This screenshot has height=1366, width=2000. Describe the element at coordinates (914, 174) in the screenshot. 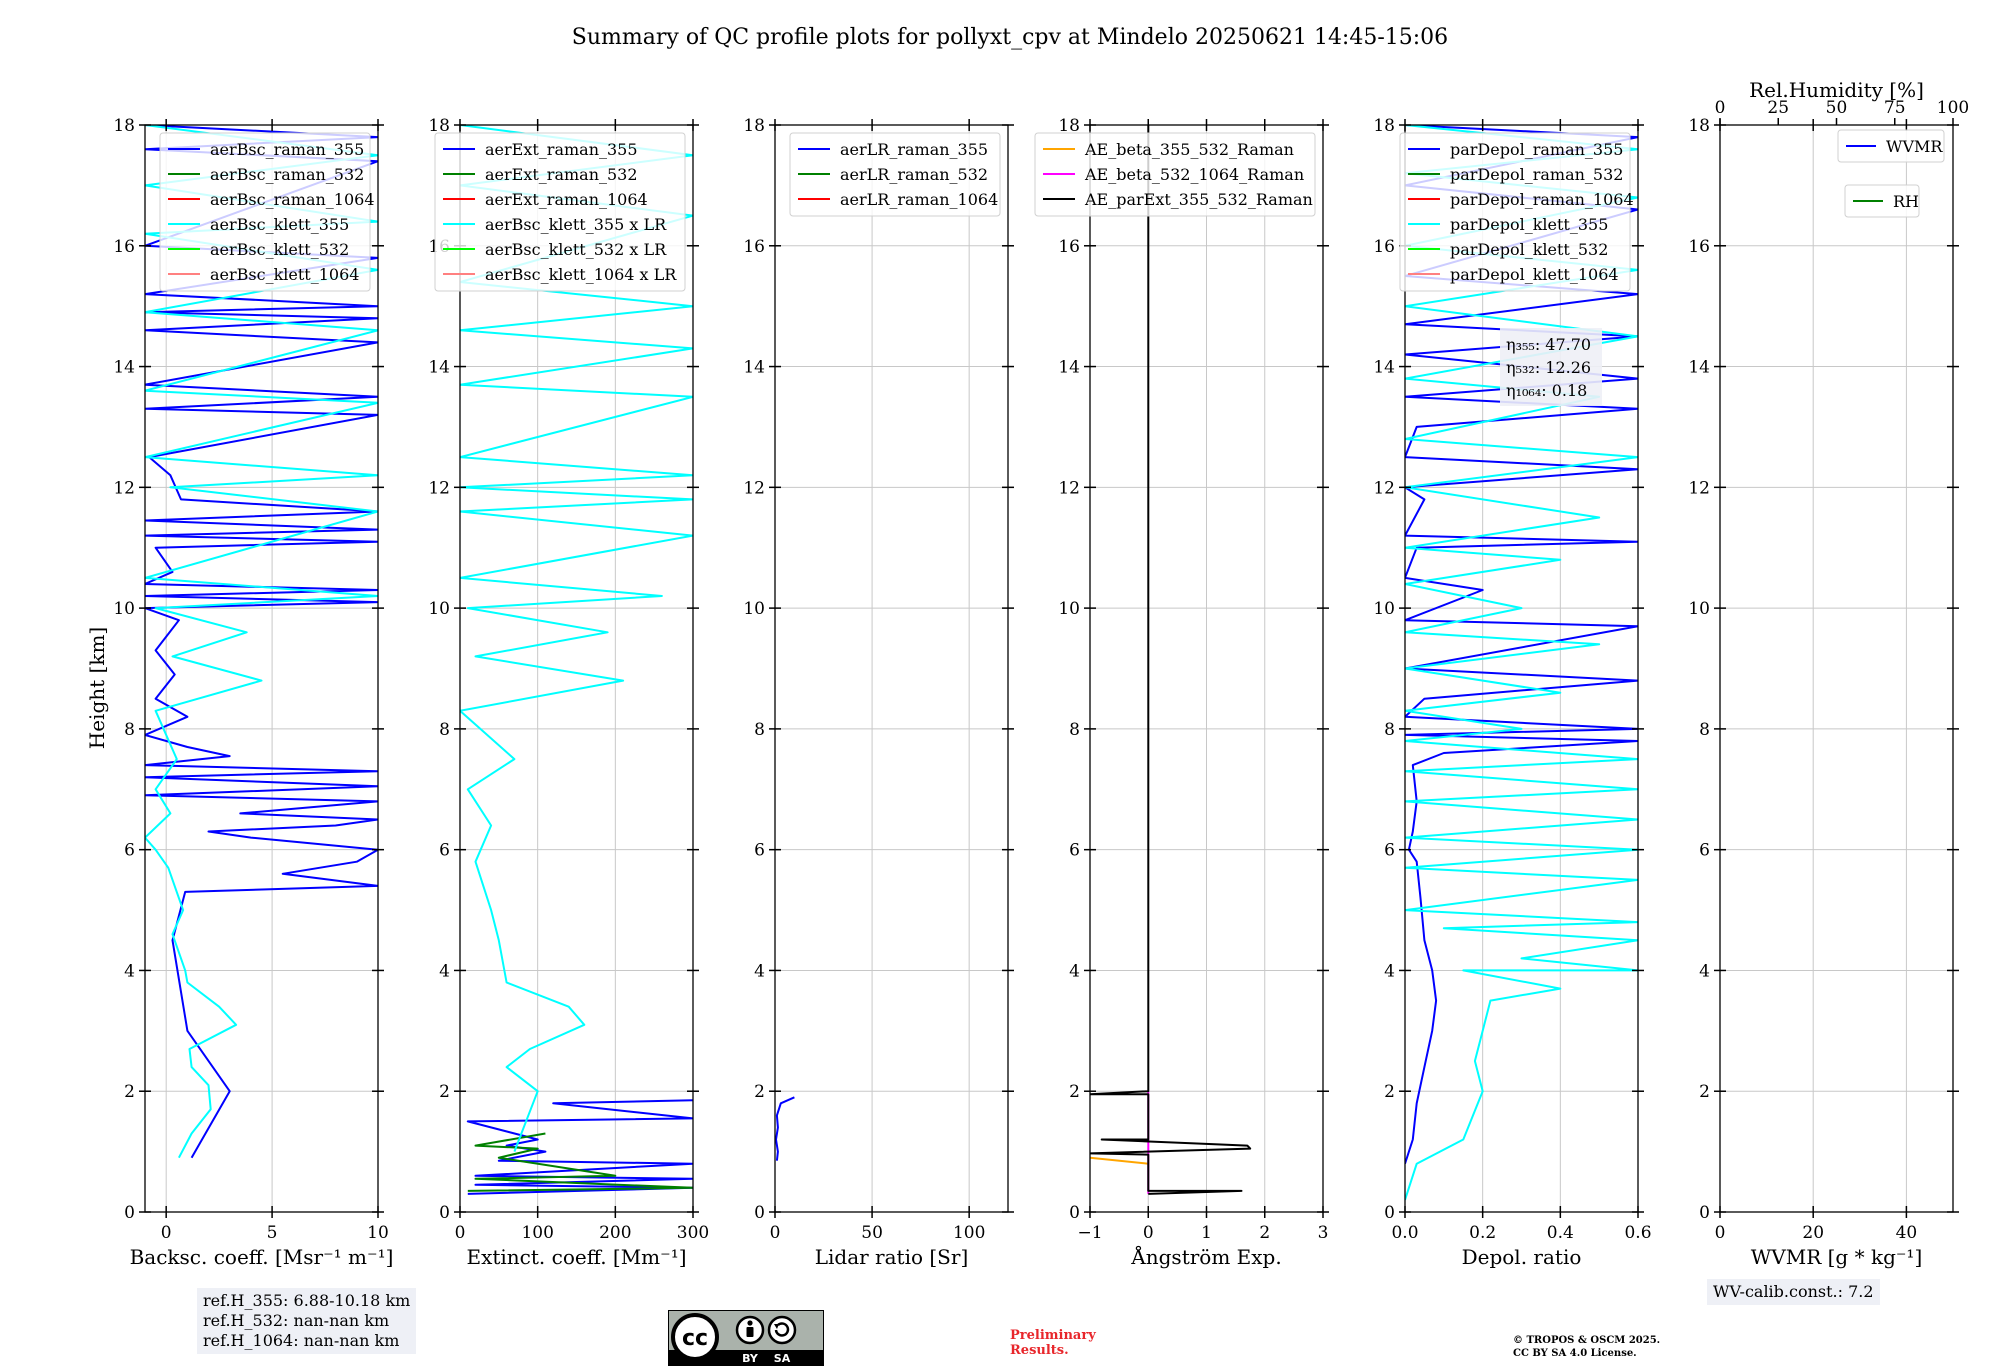

I see `legend-label: aerLR_raman_532` at that location.